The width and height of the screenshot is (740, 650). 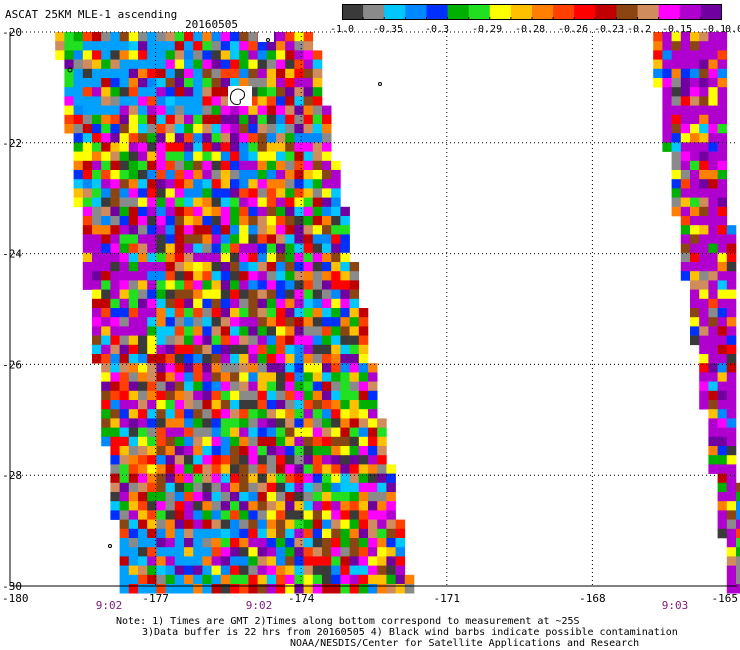 I want to click on color-scale-label: -0.35, so click(x=388, y=29).